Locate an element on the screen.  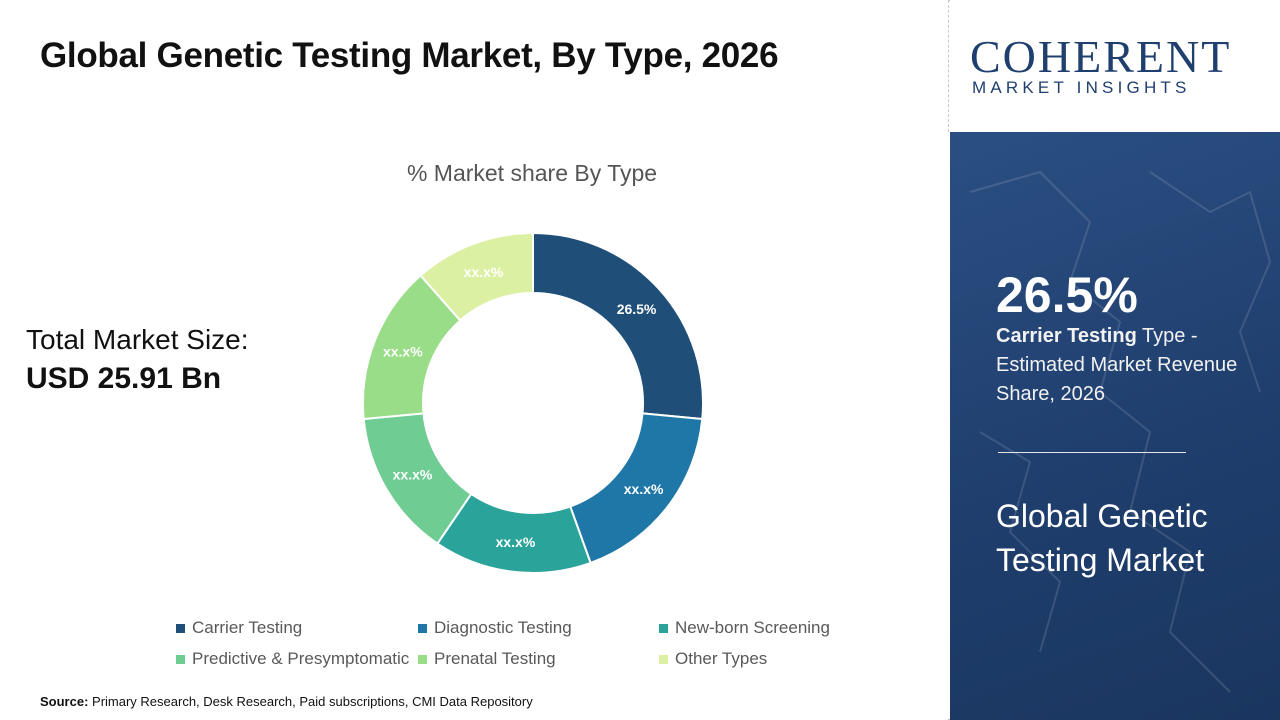
divider-rule is located at coordinates (1092, 452).